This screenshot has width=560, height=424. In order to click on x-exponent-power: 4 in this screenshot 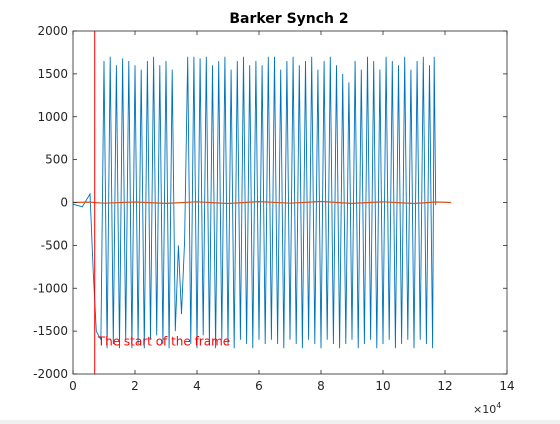, I will do `click(498, 405)`.